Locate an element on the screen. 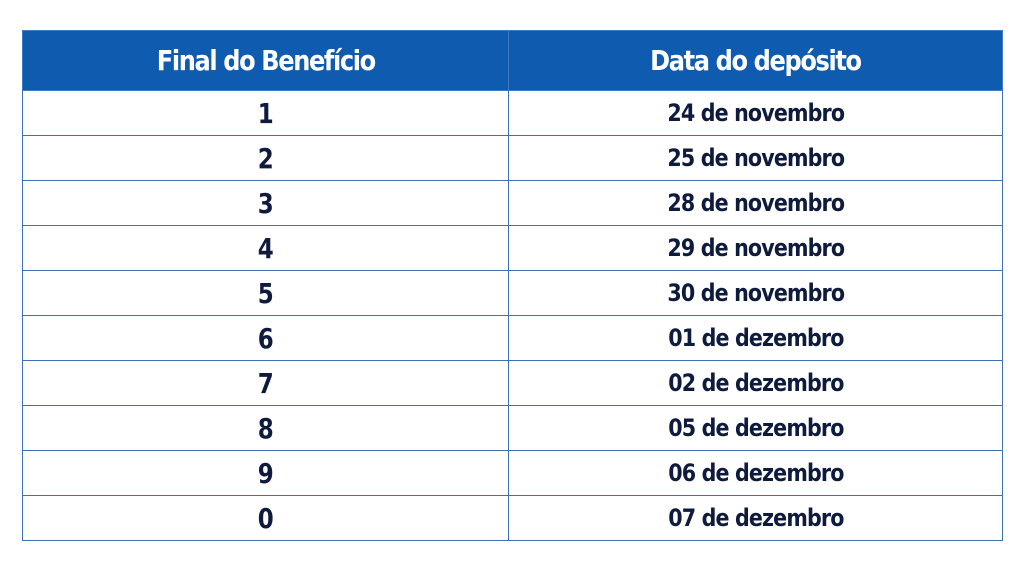 The height and width of the screenshot is (577, 1024). date-cell: 25 de novembro is located at coordinates (755, 158).